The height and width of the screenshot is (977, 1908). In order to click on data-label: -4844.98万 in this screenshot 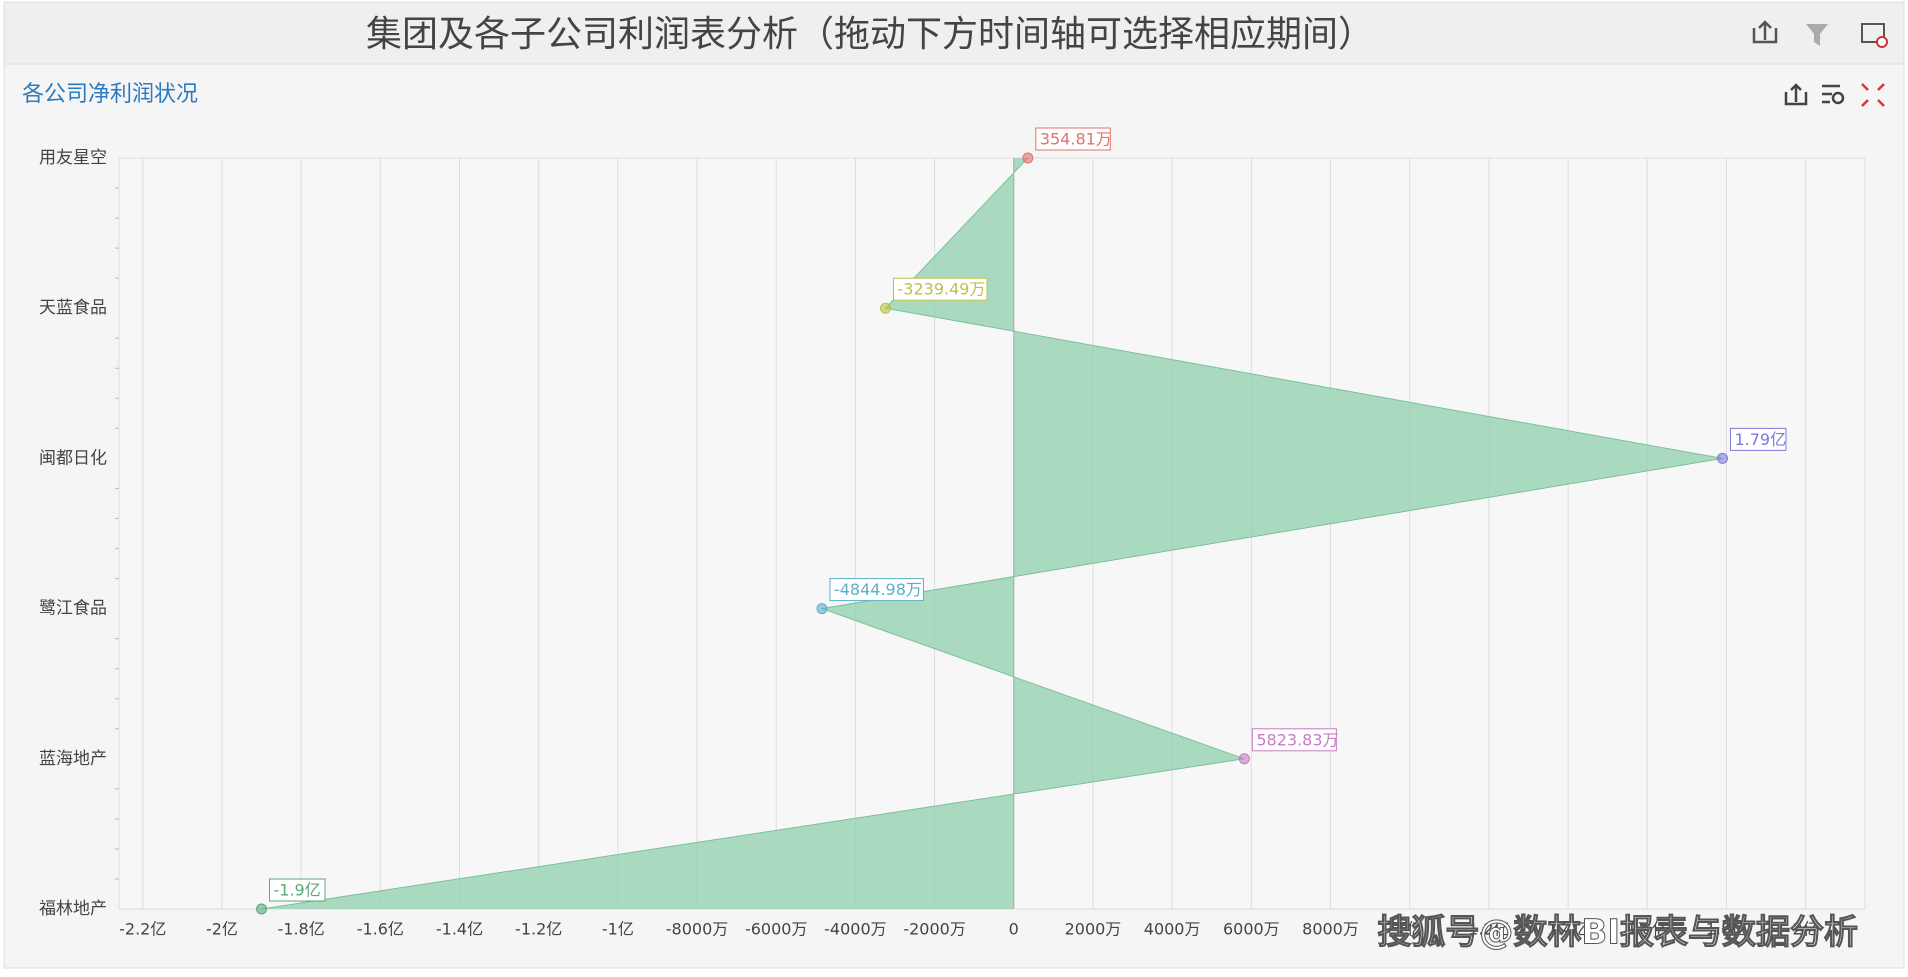, I will do `click(878, 589)`.